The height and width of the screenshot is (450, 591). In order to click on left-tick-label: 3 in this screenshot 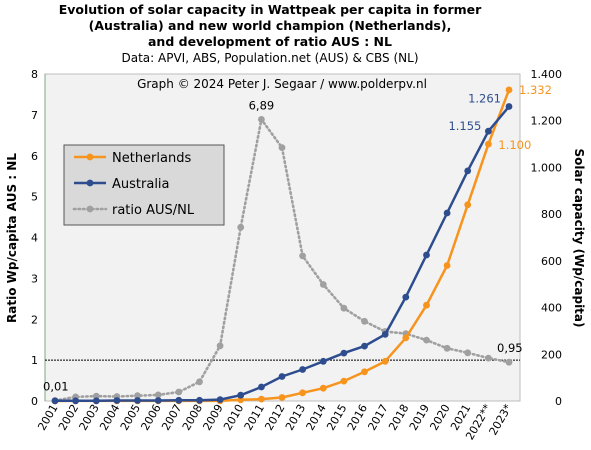, I will do `click(34, 278)`.